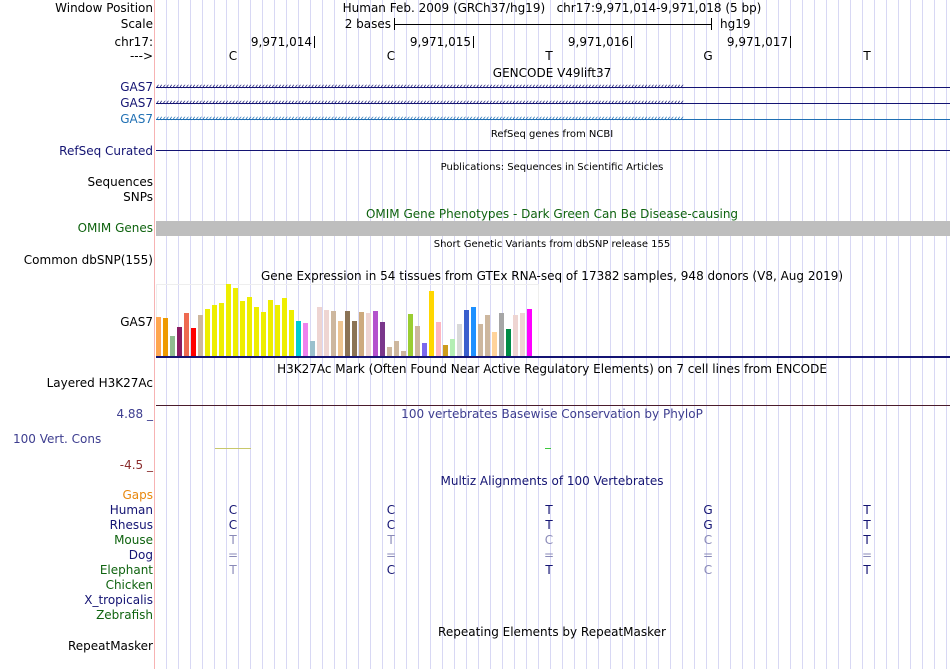  What do you see at coordinates (137, 495) in the screenshot?
I see `gaps-label: Gaps` at bounding box center [137, 495].